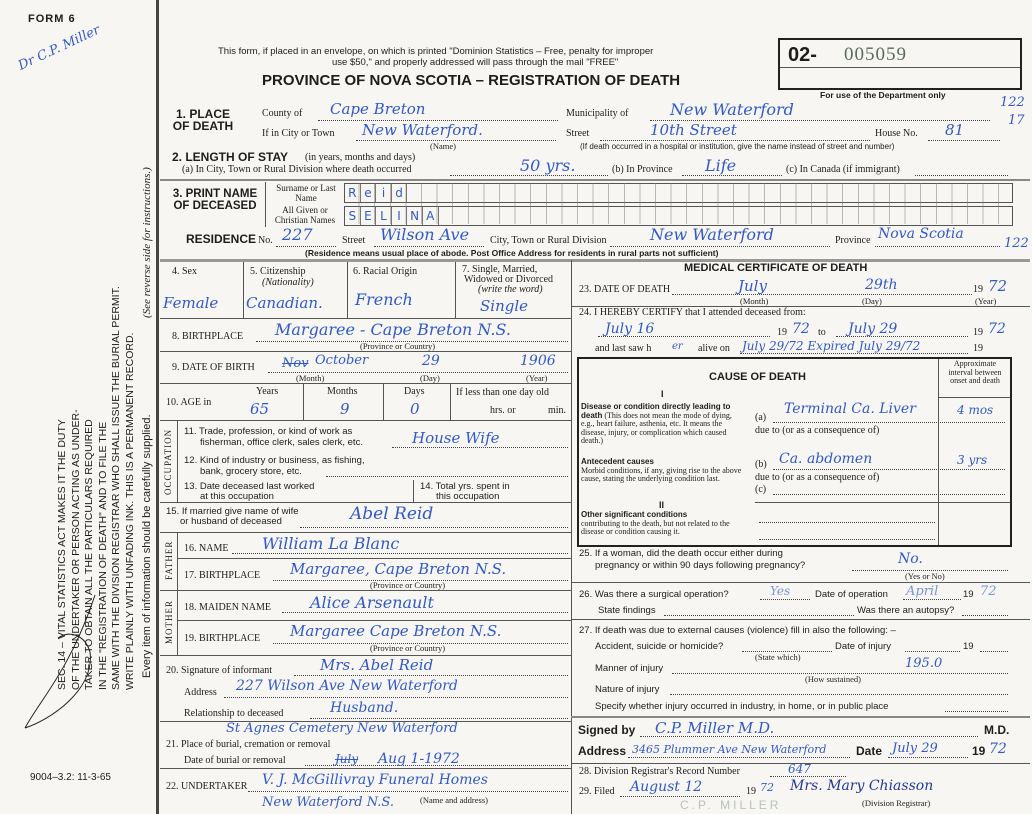 This screenshot has width=1032, height=814. What do you see at coordinates (955, 130) in the screenshot?
I see `house-value: 81` at bounding box center [955, 130].